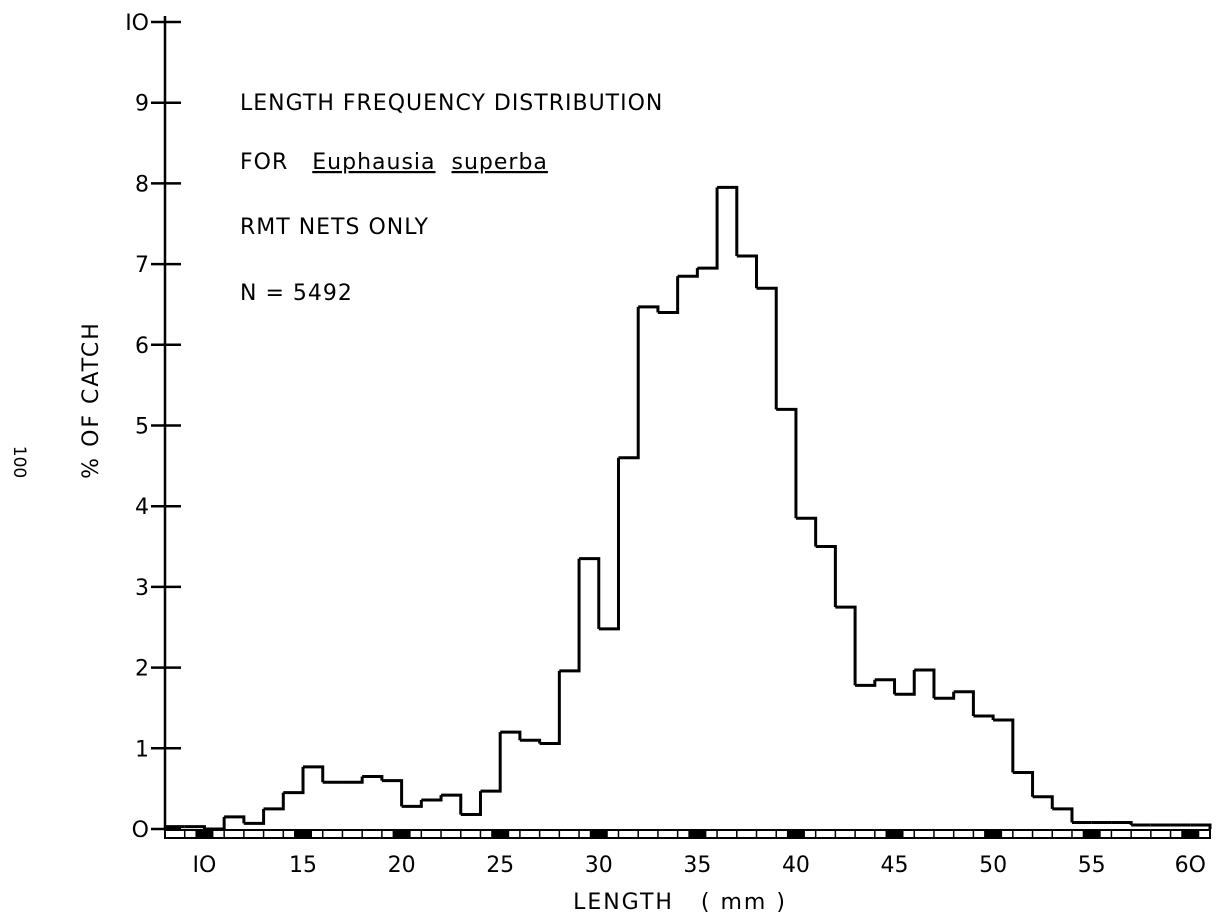 This screenshot has width=1226, height=924. Describe the element at coordinates (1190, 865) in the screenshot. I see `x-tick-label: 6O` at that location.